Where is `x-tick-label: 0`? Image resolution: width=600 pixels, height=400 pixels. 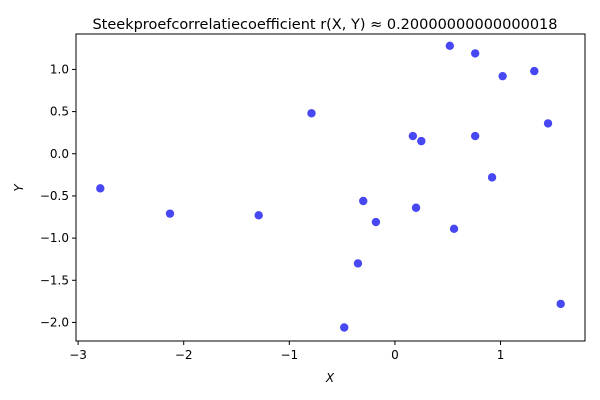
x-tick-label: 0 is located at coordinates (395, 355).